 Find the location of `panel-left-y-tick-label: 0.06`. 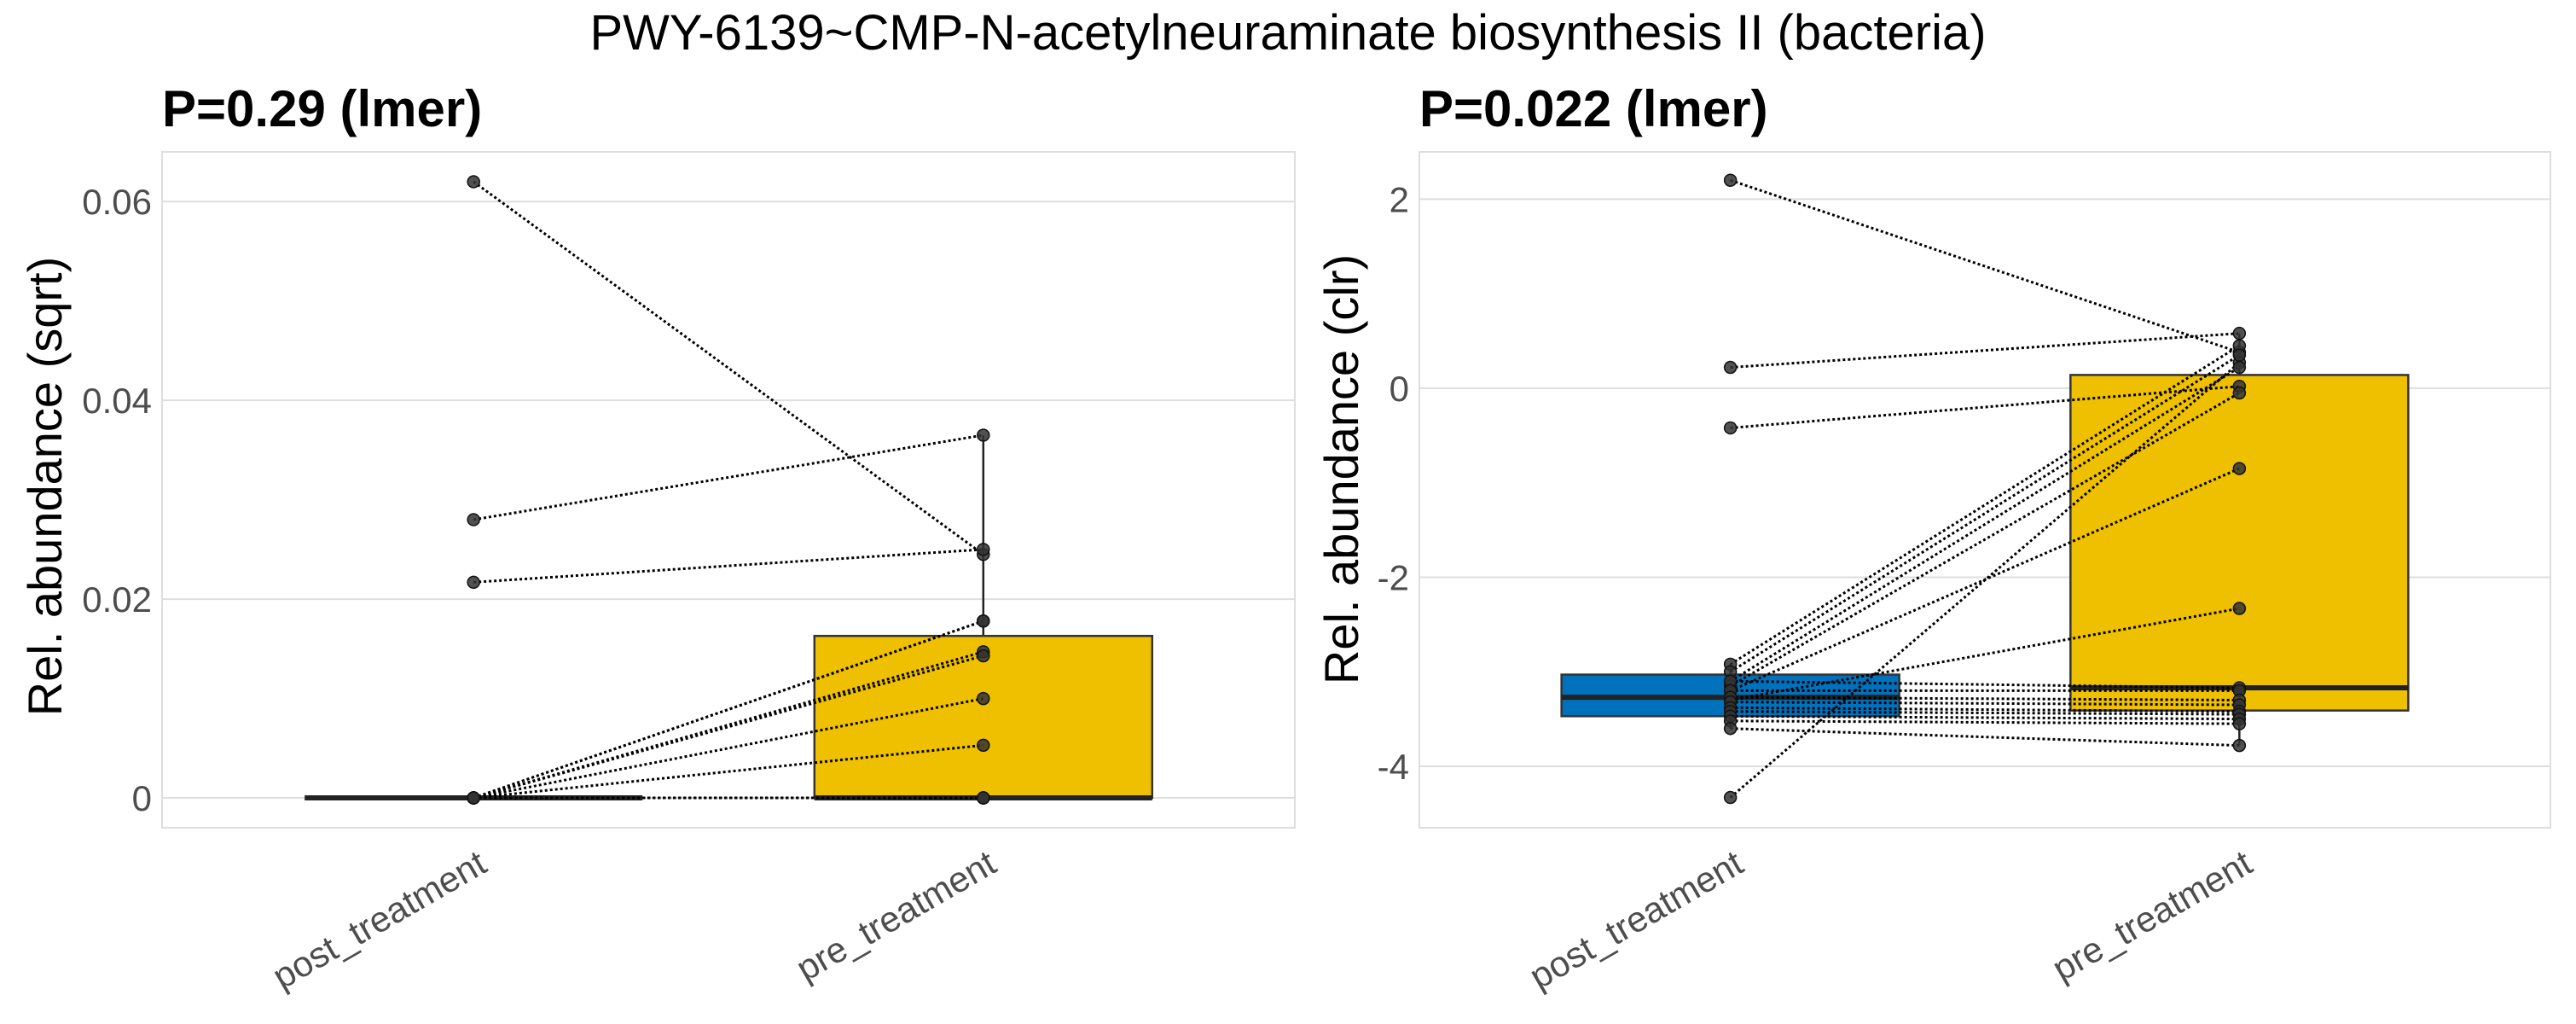

panel-left-y-tick-label: 0.06 is located at coordinates (117, 202).